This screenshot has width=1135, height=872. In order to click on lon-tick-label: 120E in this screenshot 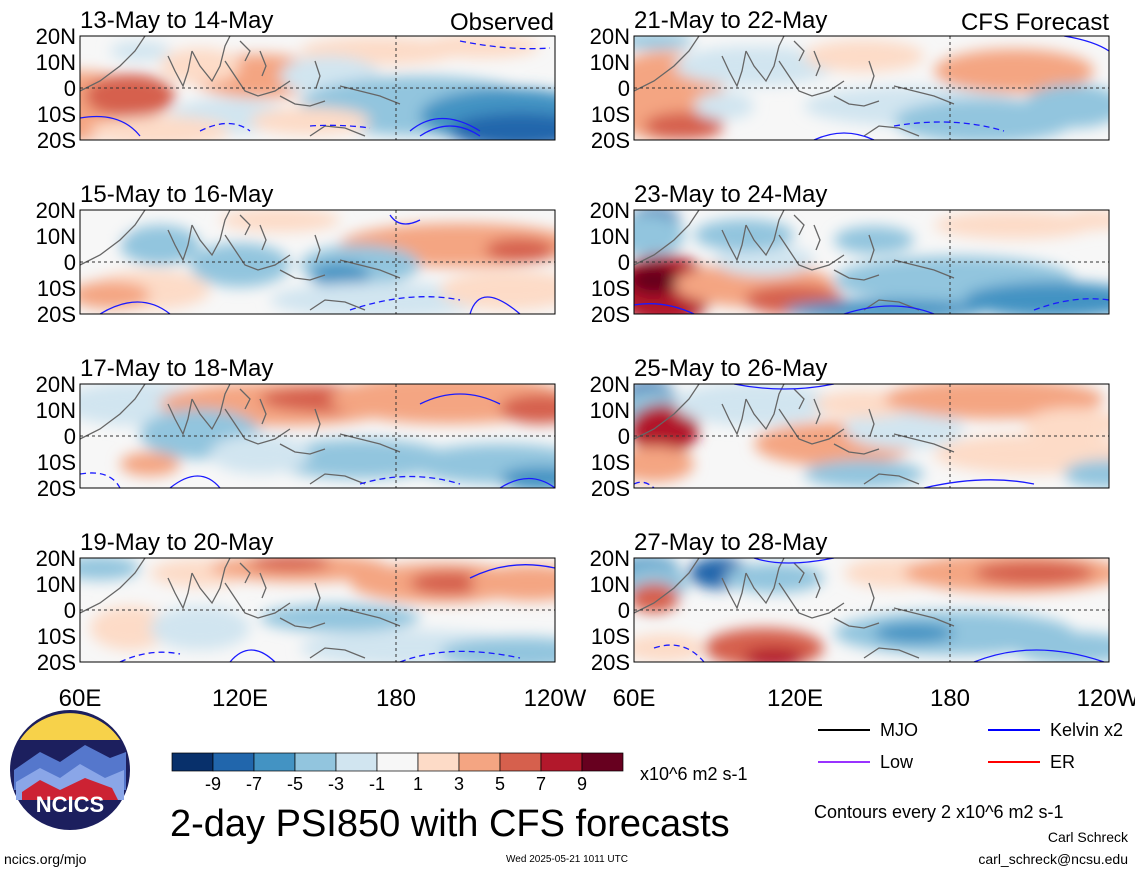, I will do `click(795, 698)`.